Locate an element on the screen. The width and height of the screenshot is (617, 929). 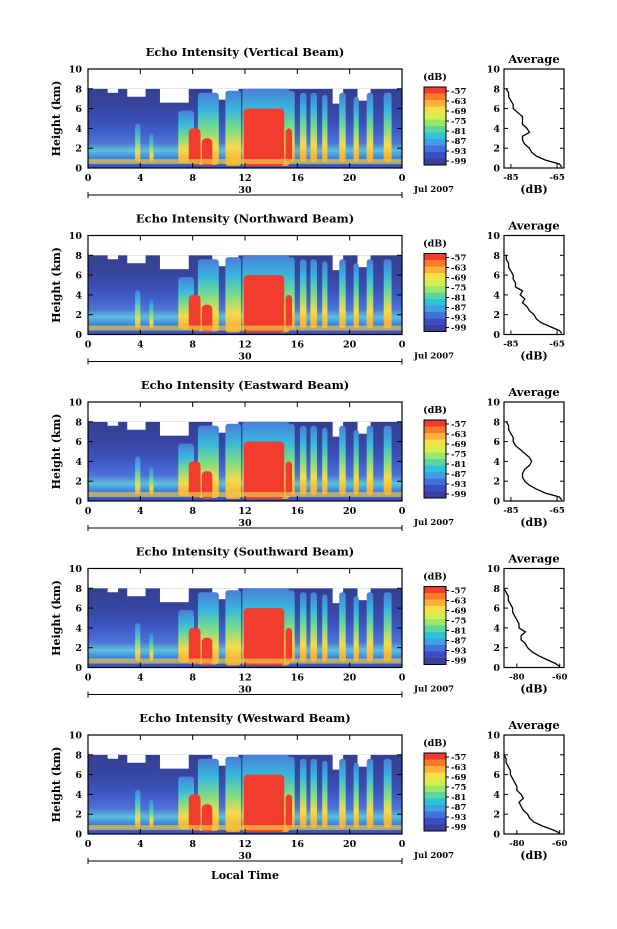
y-tick-label: 0 is located at coordinates (78, 169).